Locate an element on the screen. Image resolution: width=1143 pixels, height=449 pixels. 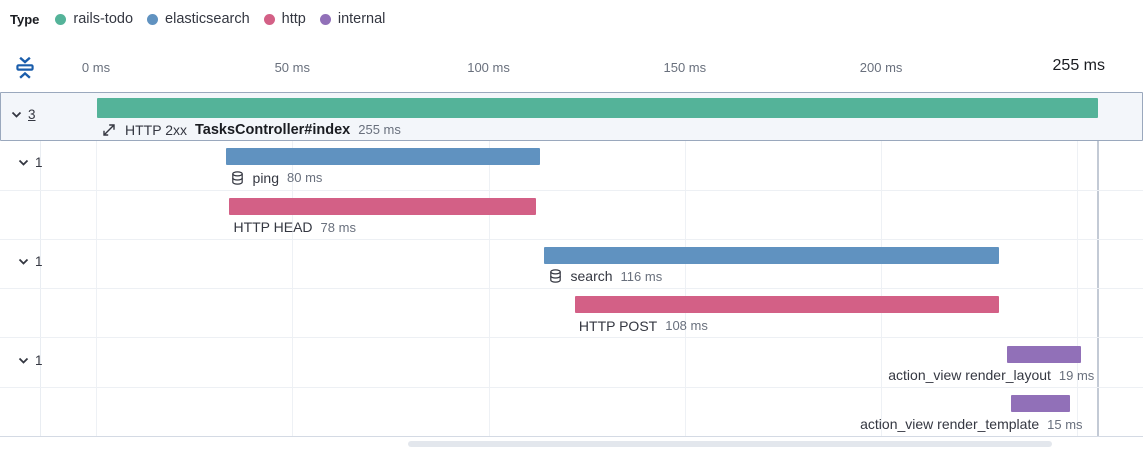
accordion-toggle: 3 is located at coordinates (23, 114).